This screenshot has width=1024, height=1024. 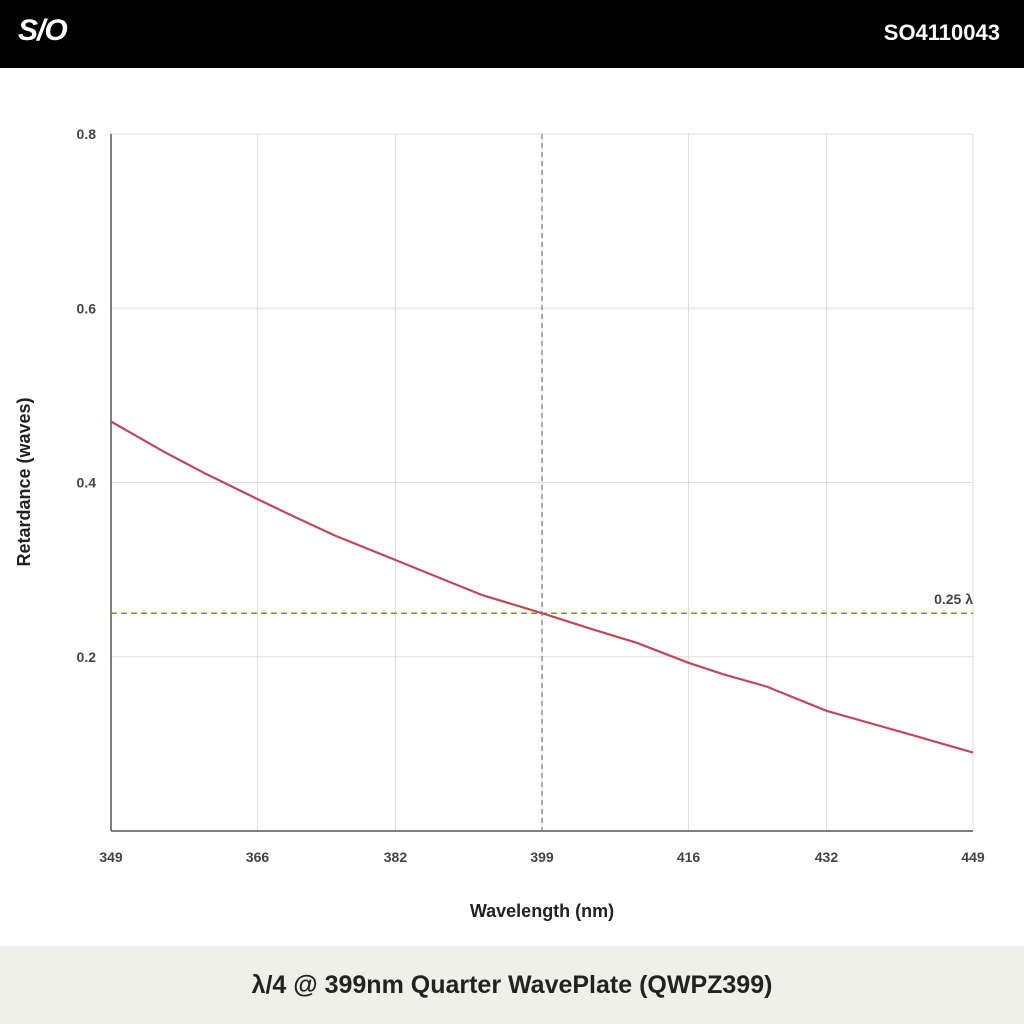 I want to click on product-code: SO4110043, so click(x=941, y=32).